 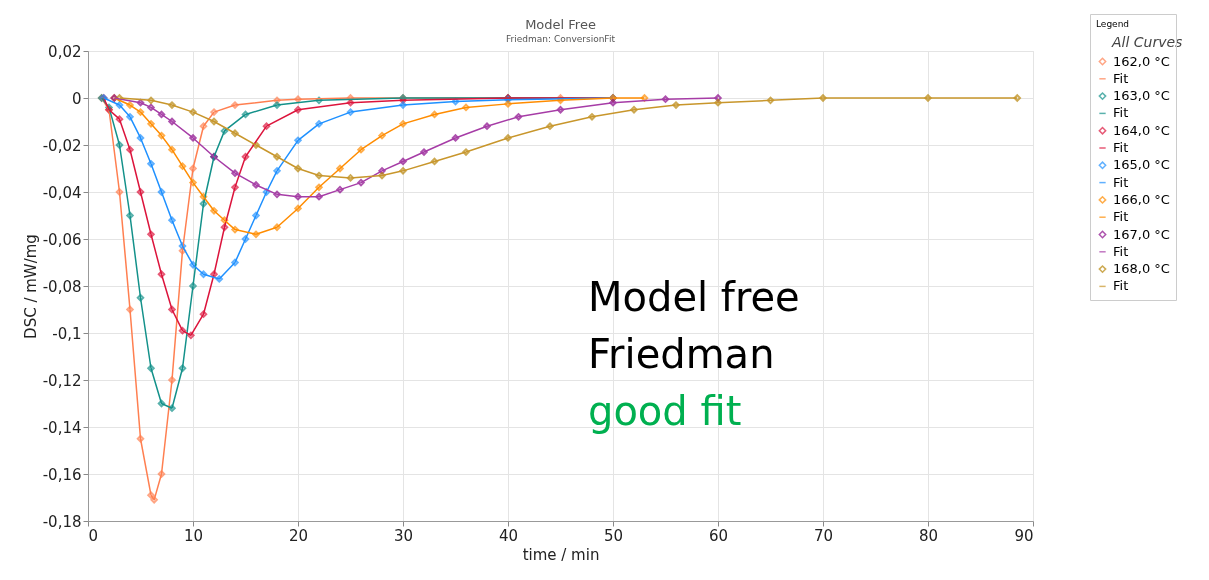 I want to click on x-tick-label: 0, so click(x=93, y=535).